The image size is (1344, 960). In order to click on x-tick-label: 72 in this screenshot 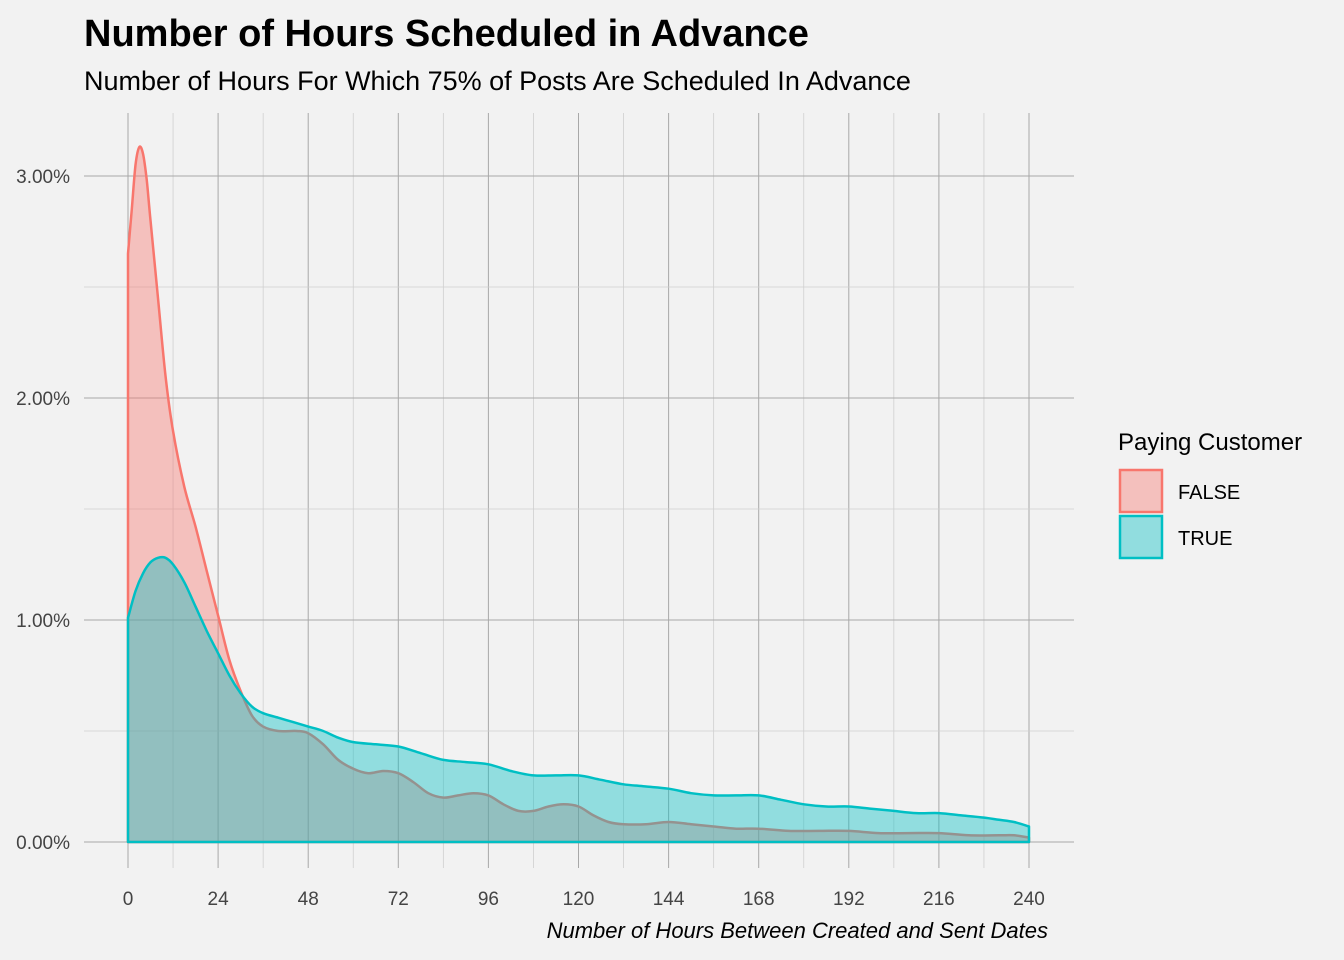, I will do `click(398, 899)`.